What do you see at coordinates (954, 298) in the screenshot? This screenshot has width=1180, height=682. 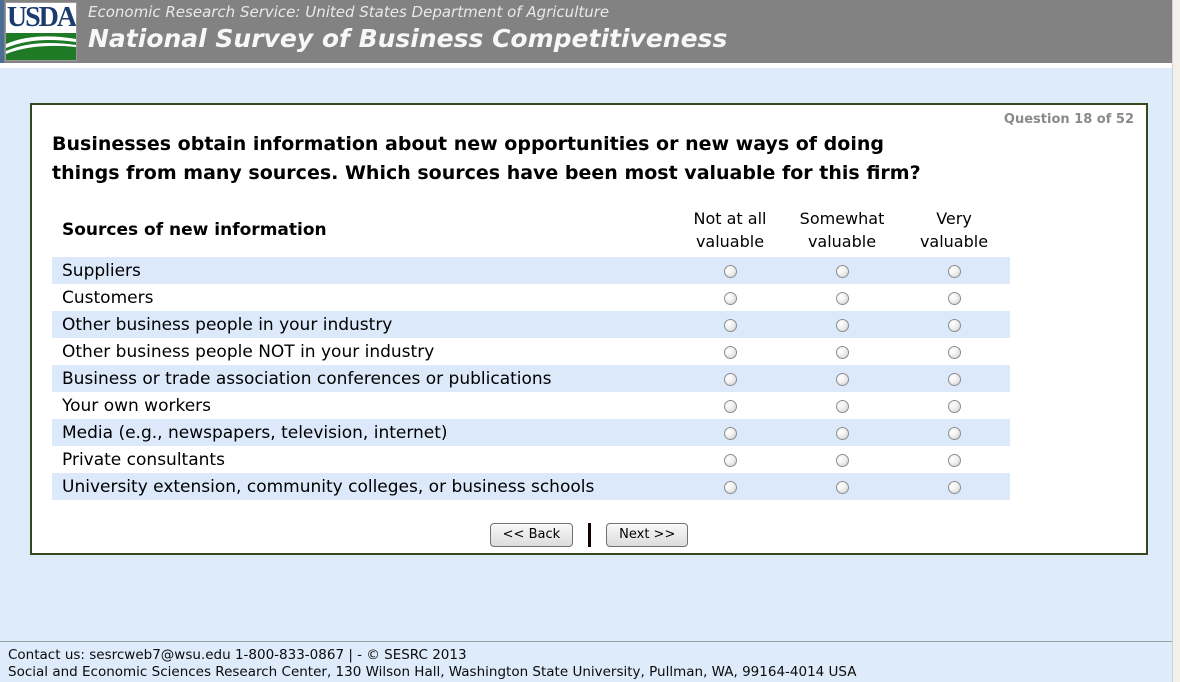 I see `radio-row1-very` at bounding box center [954, 298].